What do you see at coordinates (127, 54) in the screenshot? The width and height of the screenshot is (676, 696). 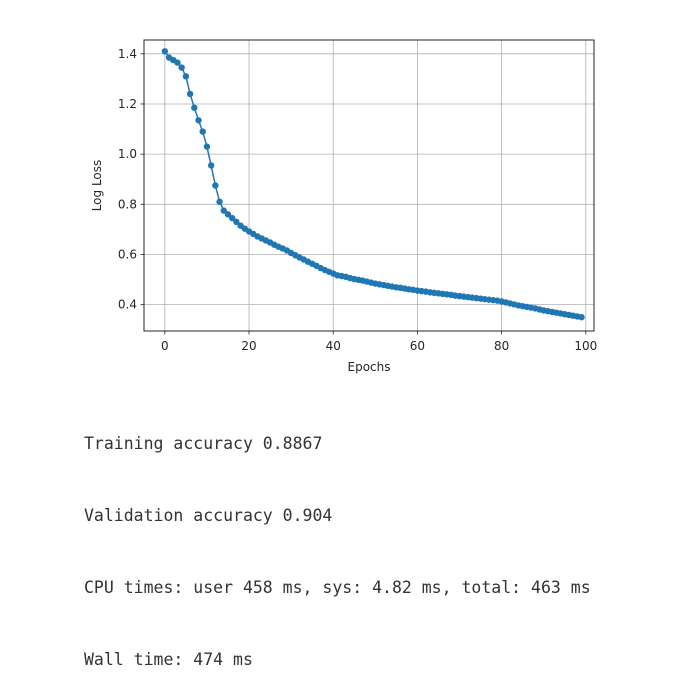 I see `y-tick-label: 1.4` at bounding box center [127, 54].